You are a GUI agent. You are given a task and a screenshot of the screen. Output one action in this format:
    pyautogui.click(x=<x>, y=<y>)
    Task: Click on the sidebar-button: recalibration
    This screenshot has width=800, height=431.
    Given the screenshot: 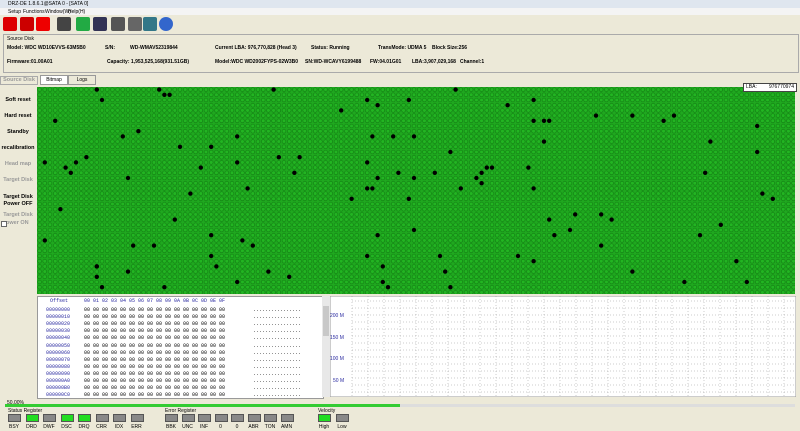 What is the action you would take?
    pyautogui.click(x=18, y=148)
    